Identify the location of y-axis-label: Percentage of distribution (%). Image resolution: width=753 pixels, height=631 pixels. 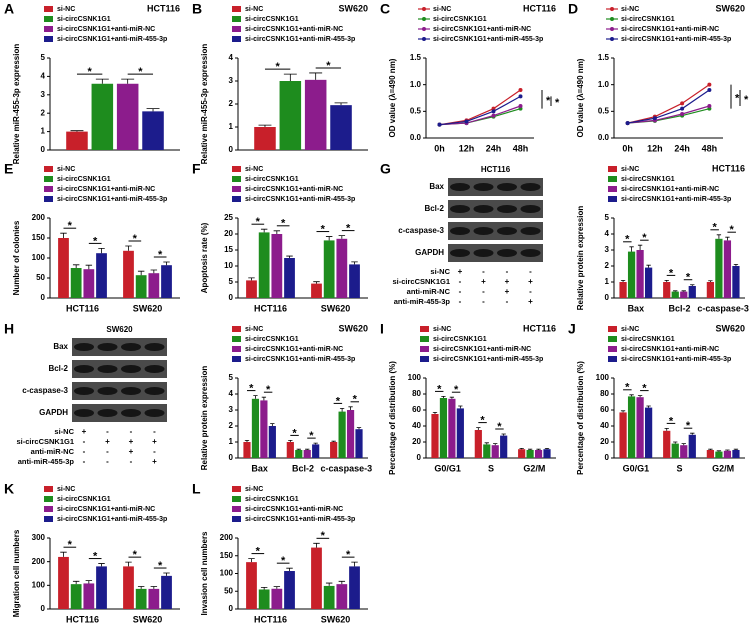
(392, 418).